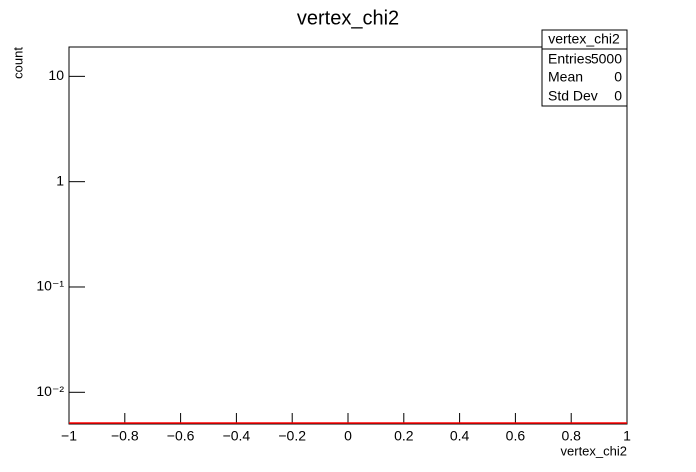 This screenshot has height=472, width=696. Describe the element at coordinates (570, 59) in the screenshot. I see `stats-key: Entries` at that location.